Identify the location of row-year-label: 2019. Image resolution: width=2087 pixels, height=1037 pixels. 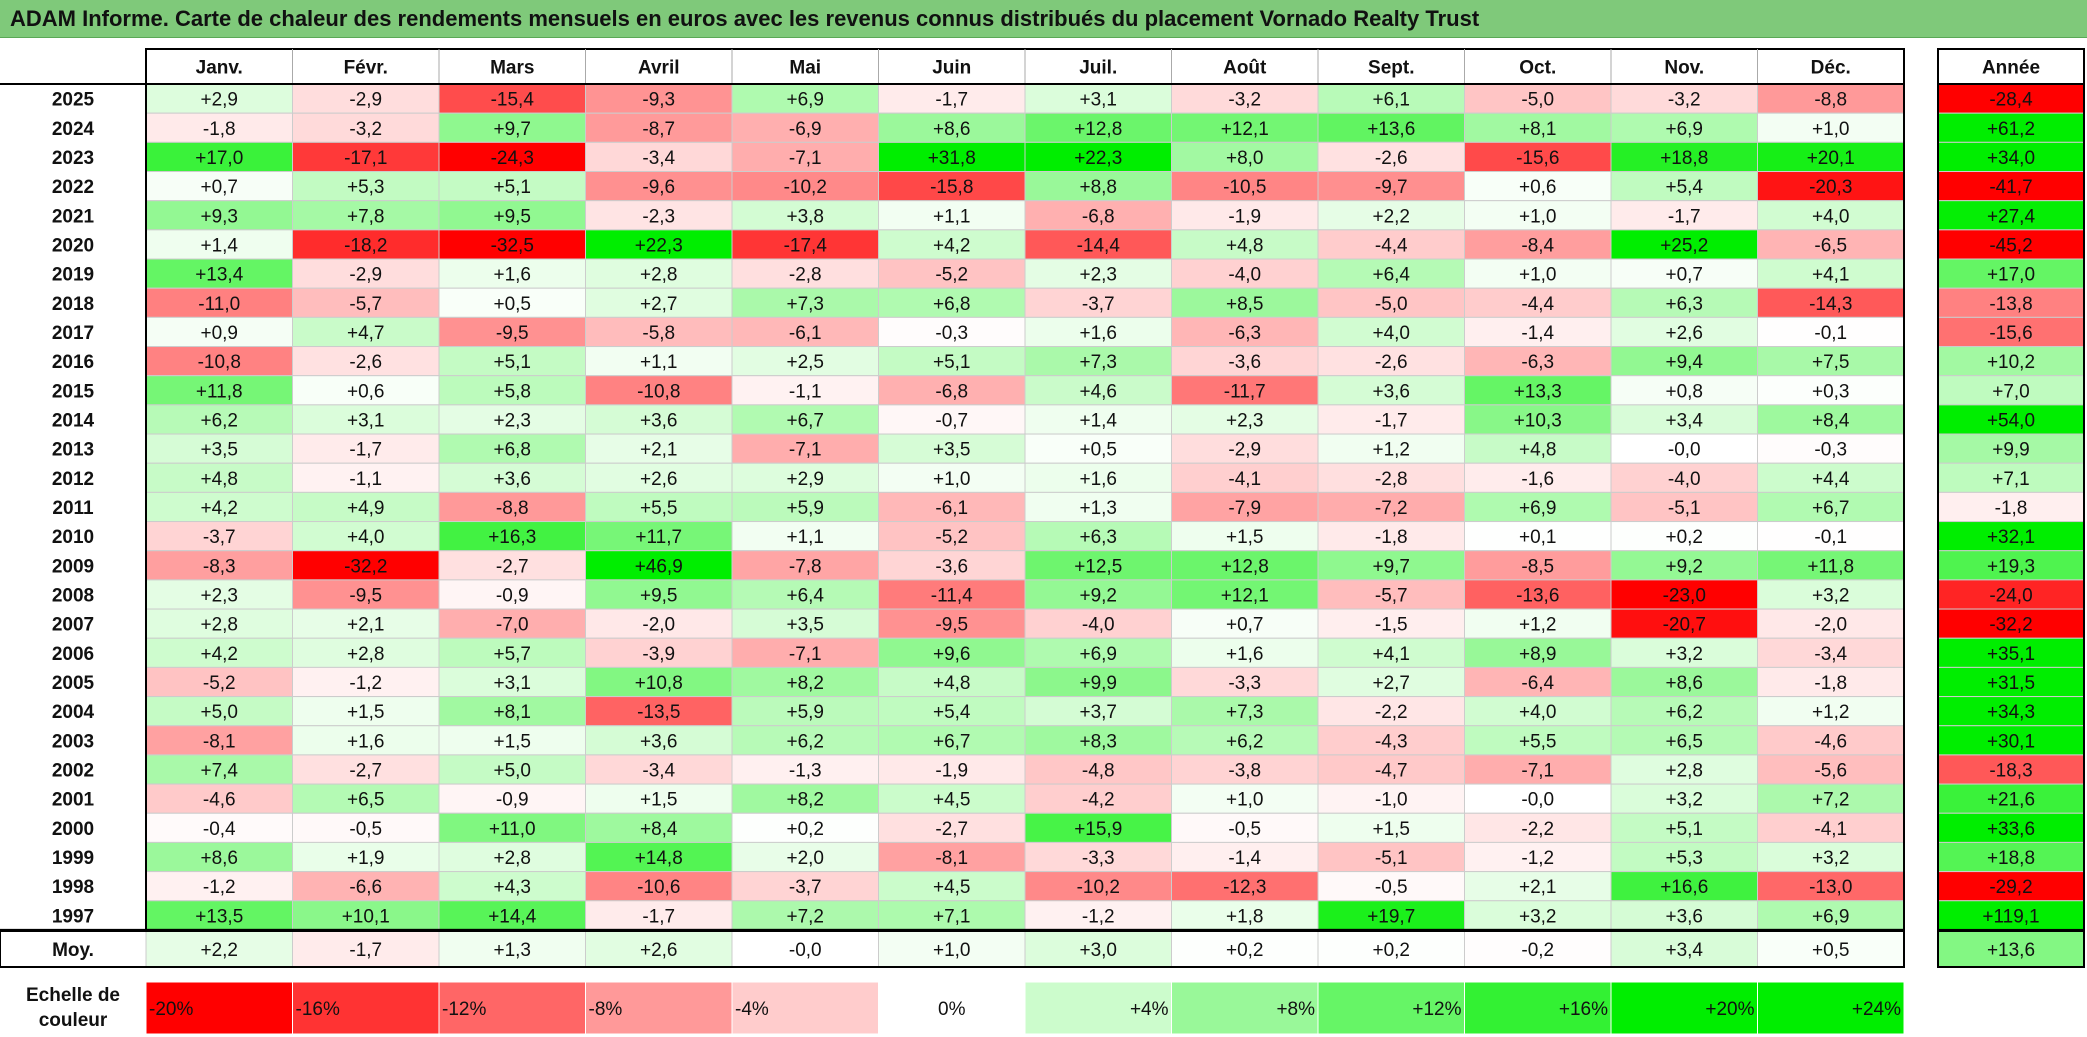
(73, 275).